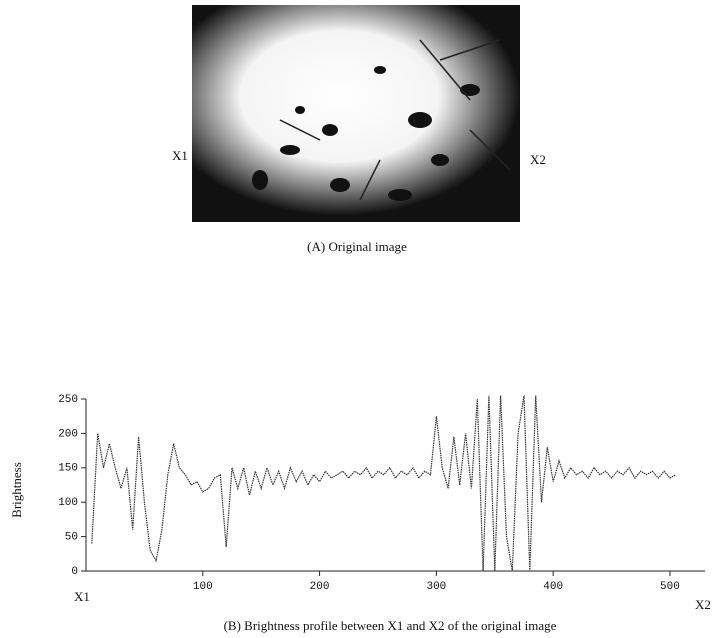 The width and height of the screenshot is (715, 638). I want to click on y-axis-label: Brightness, so click(16, 490).